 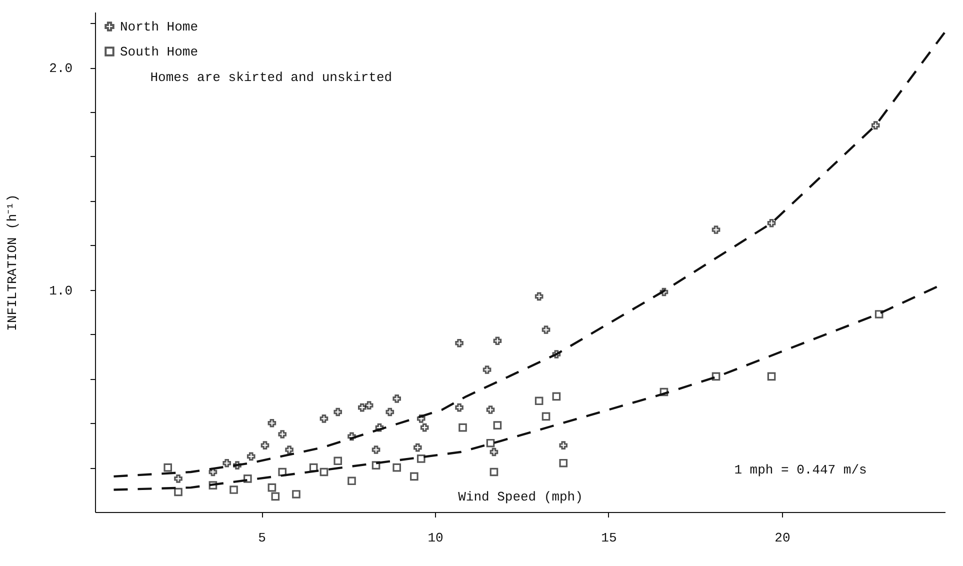 What do you see at coordinates (159, 52) in the screenshot?
I see `legend-label: South Home` at bounding box center [159, 52].